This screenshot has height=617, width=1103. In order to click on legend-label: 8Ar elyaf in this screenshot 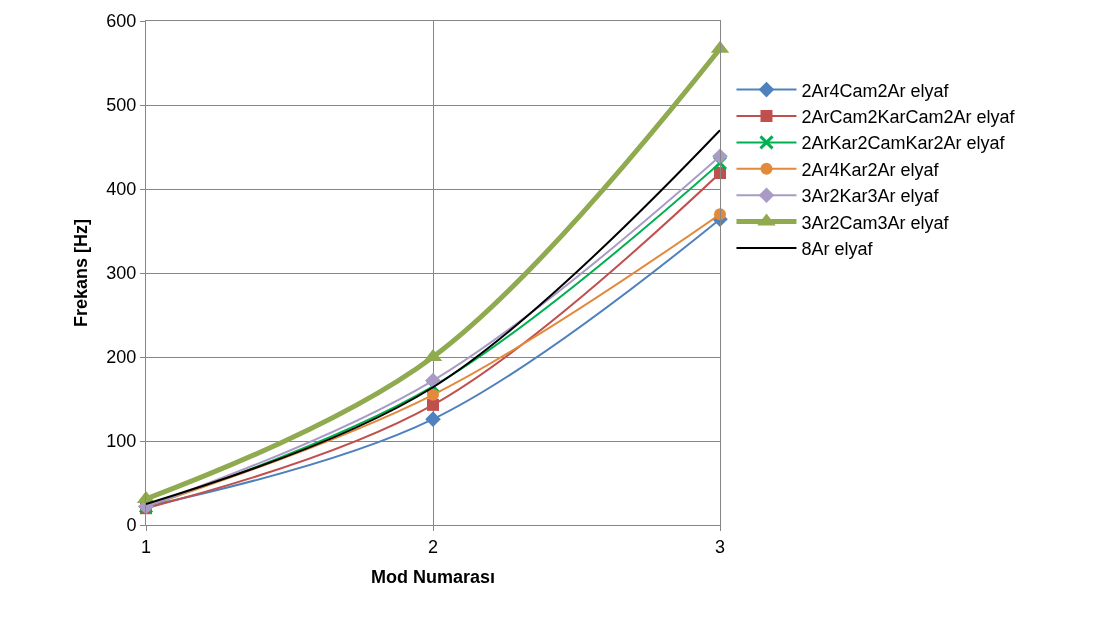, I will do `click(837, 249)`.